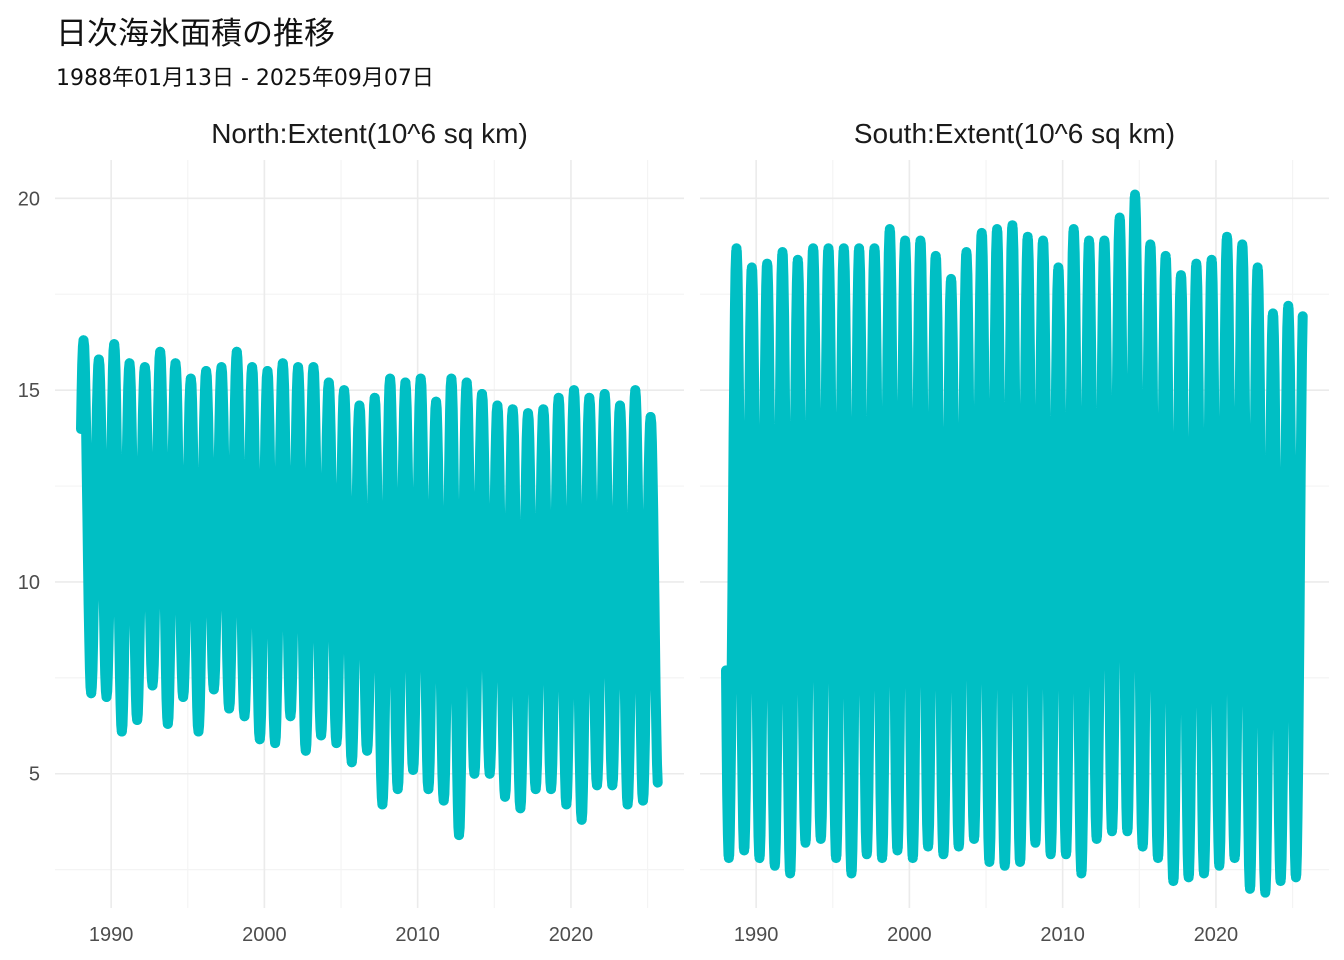 The height and width of the screenshot is (960, 1344). I want to click on panel-title: North:Extent(10^6 sq km), so click(369, 133).